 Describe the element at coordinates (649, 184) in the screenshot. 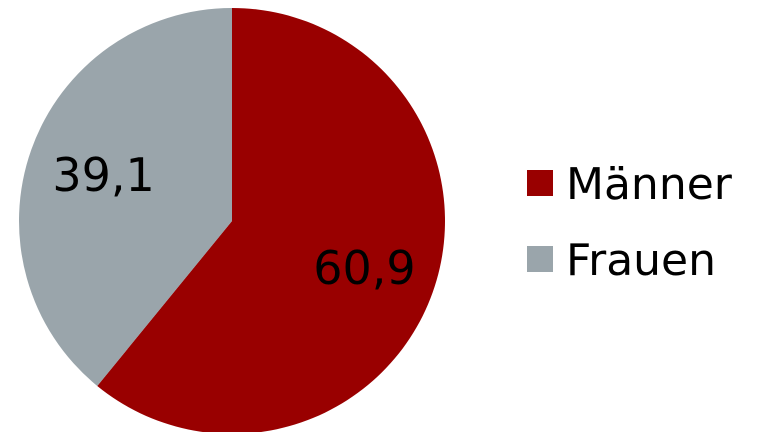

I see `legend-label-maenner: Männer` at that location.